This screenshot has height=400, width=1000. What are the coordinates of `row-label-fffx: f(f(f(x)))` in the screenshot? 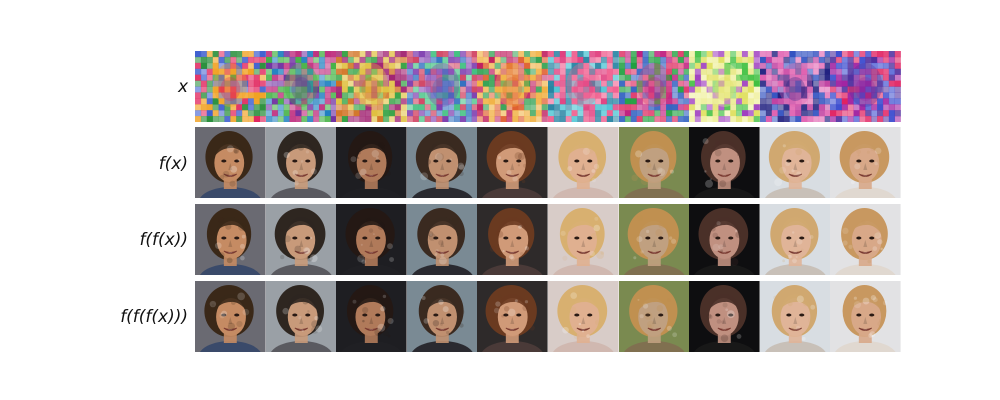 It's located at (154, 317).